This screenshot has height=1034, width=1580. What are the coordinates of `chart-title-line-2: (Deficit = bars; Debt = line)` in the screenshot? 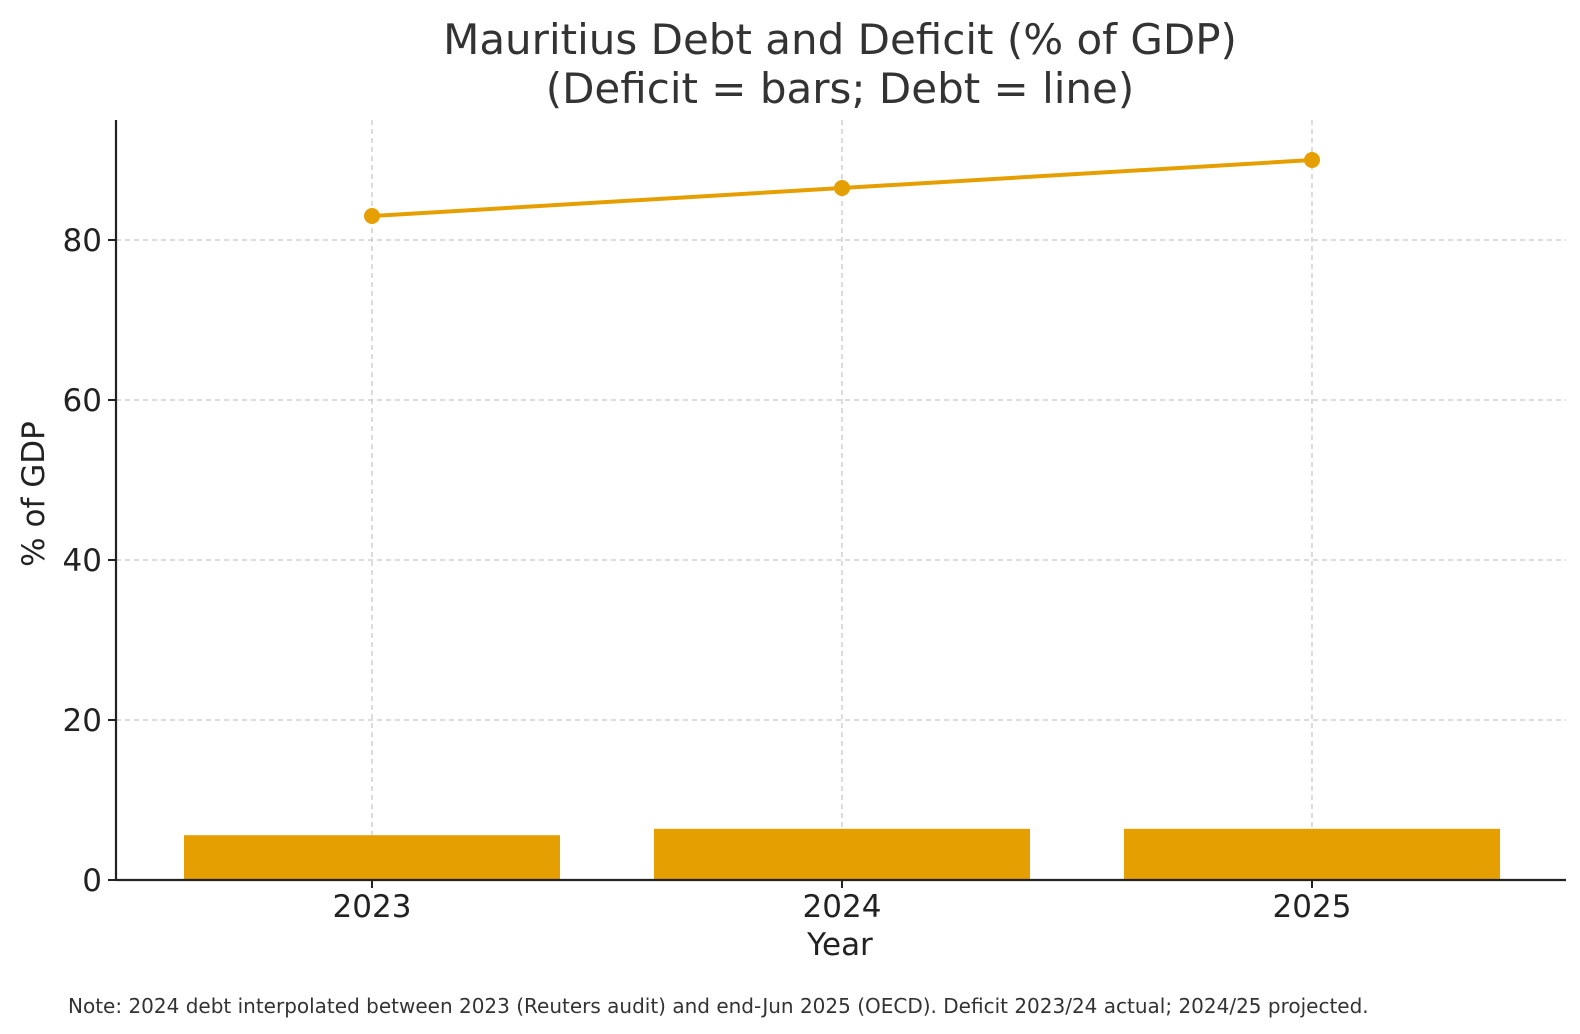 It's located at (840, 88).